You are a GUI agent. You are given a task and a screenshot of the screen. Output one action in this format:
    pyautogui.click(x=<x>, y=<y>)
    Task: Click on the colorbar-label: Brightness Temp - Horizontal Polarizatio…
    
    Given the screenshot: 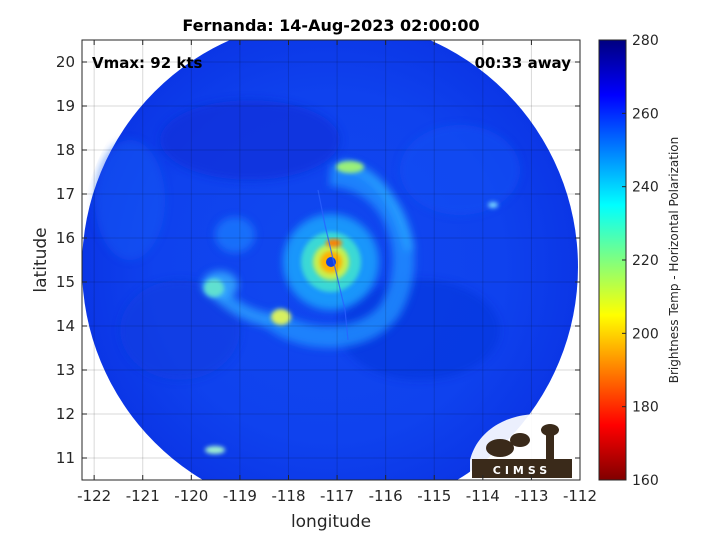 What is the action you would take?
    pyautogui.click(x=674, y=260)
    